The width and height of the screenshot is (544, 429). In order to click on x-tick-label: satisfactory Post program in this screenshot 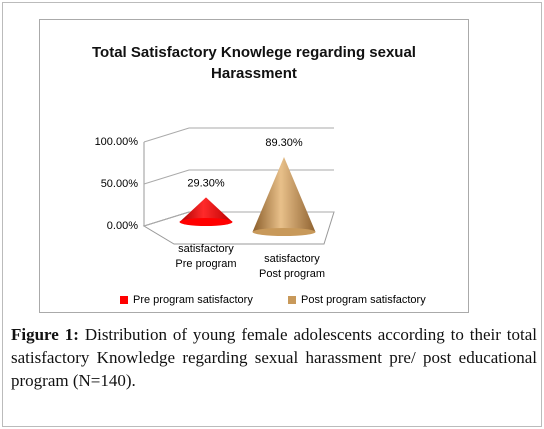, I will do `click(292, 266)`.